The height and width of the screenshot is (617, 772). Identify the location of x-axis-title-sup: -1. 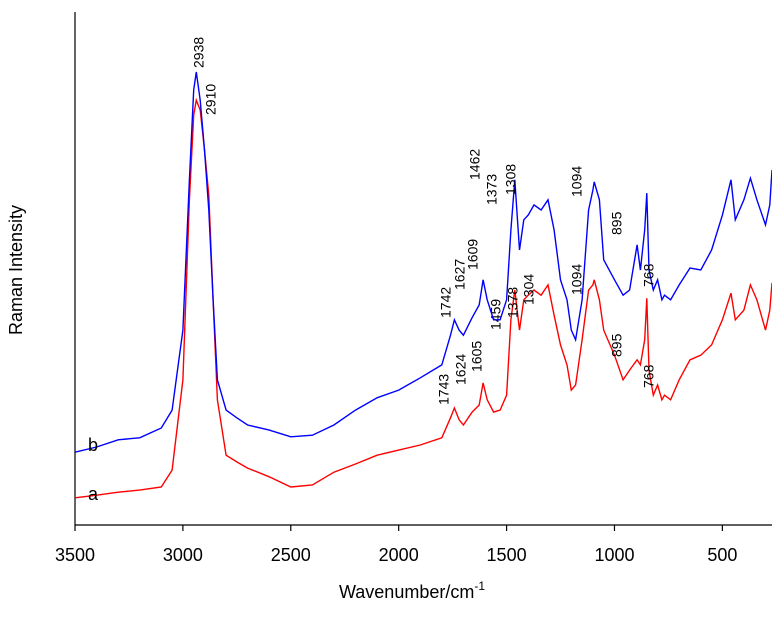
(479, 586).